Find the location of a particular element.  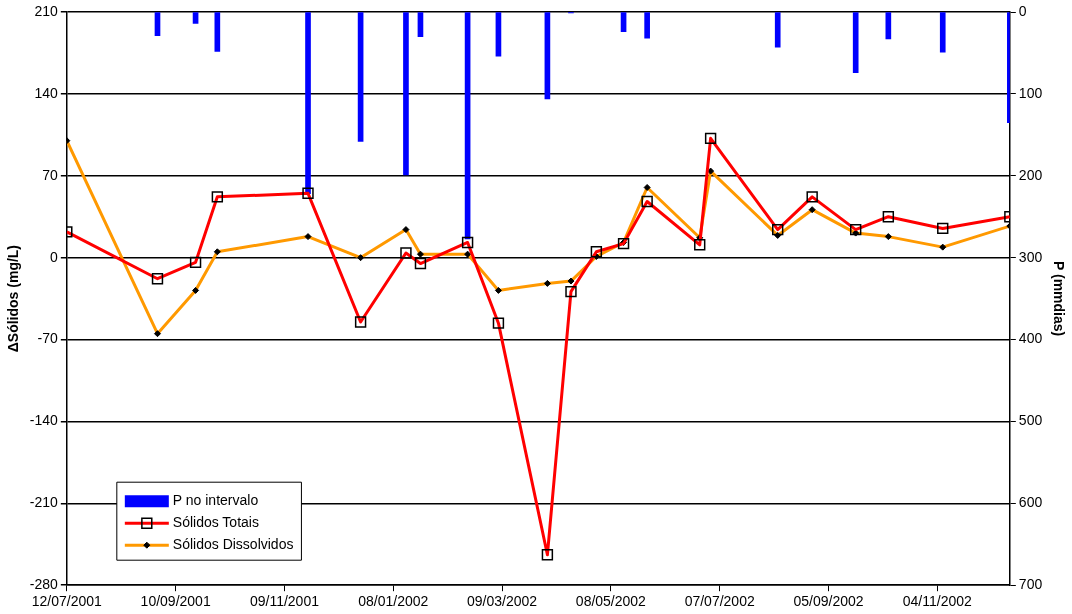

x-tick-label: 08/01/2002 is located at coordinates (393, 601).